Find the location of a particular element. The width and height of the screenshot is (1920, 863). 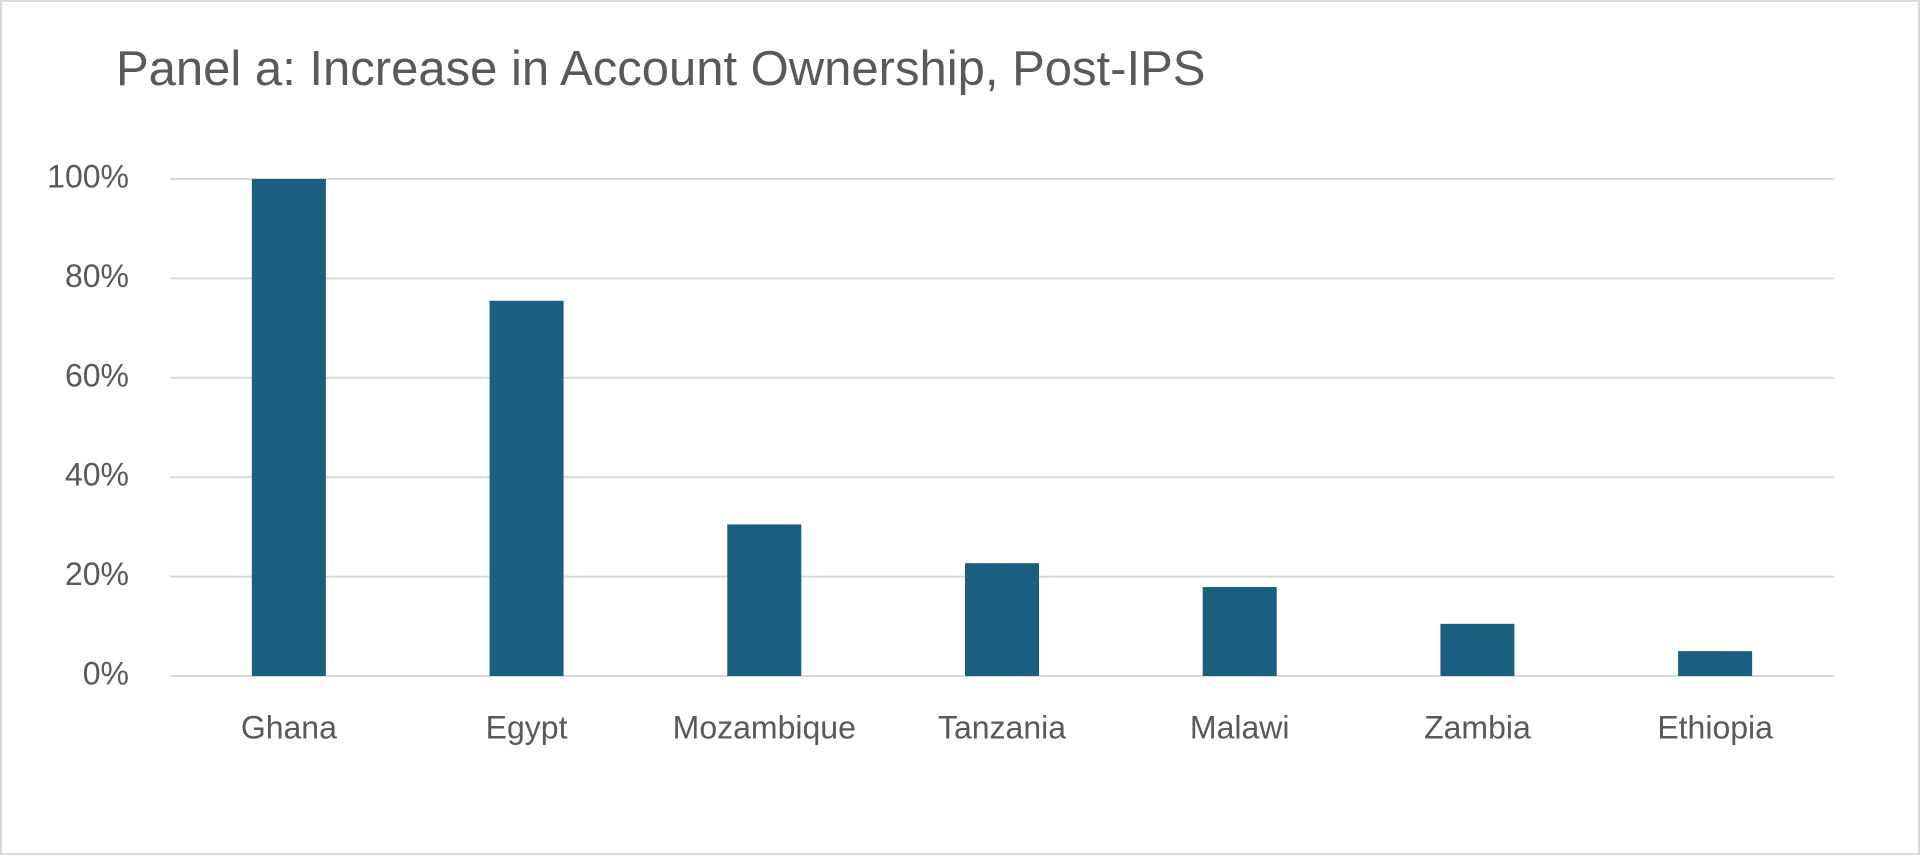

x-tick-label: Malawi is located at coordinates (1240, 727).